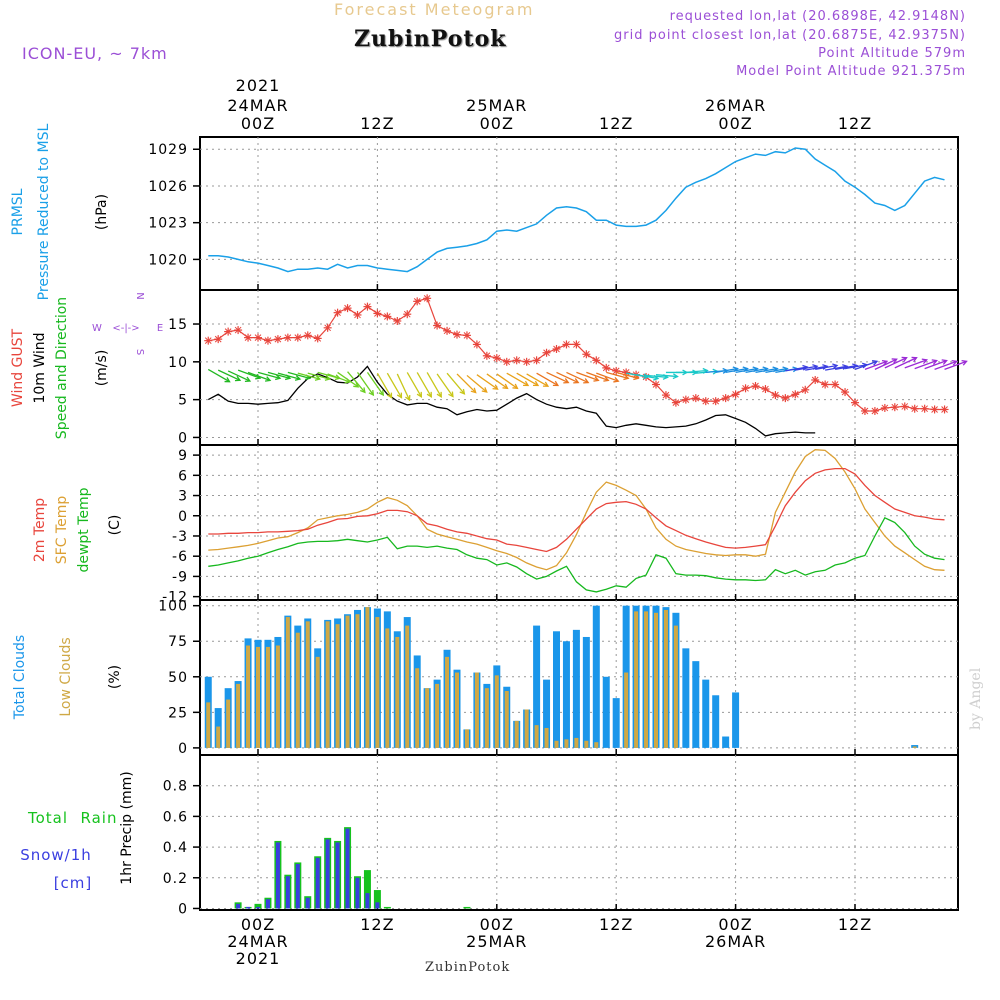 This screenshot has height=1000, width=1000. I want to click on credit-watermark: by Angel, so click(976, 698).